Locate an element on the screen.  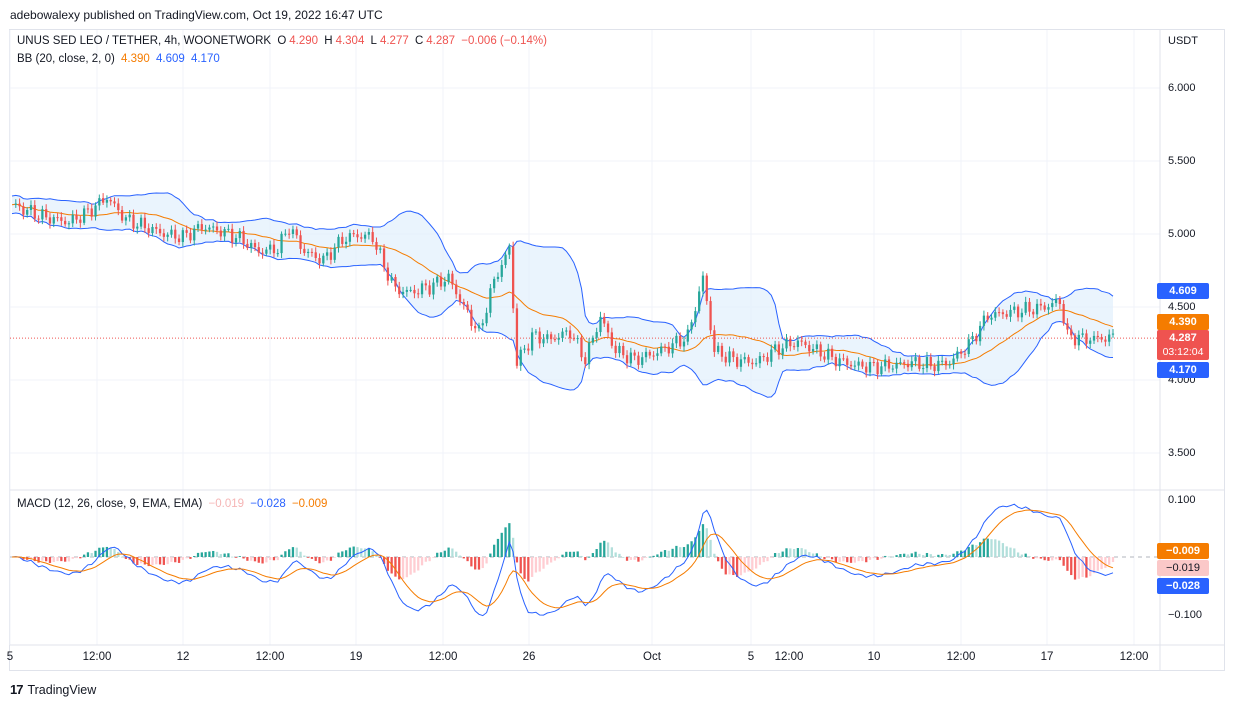
x-tick: 19 is located at coordinates (356, 657).